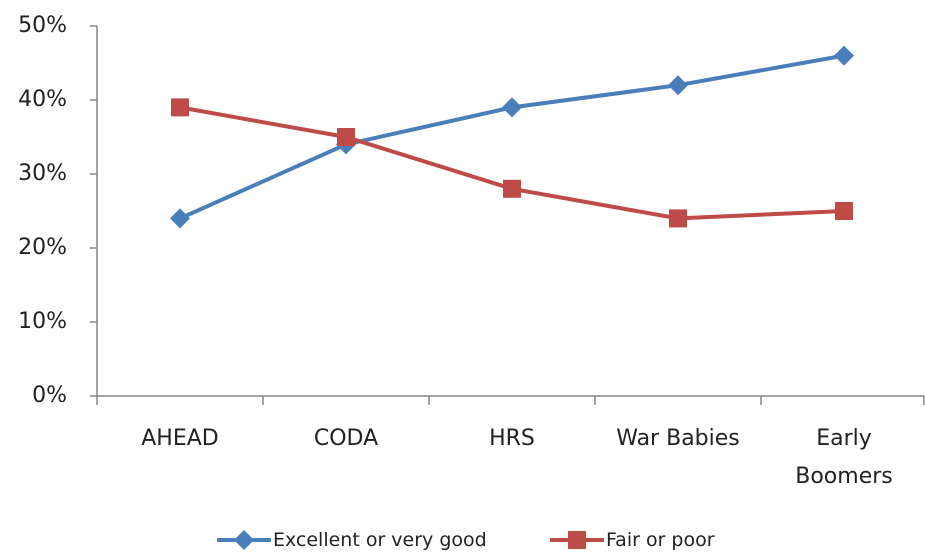 The height and width of the screenshot is (554, 925). I want to click on x-tick-label: AHEAD, so click(180, 438).